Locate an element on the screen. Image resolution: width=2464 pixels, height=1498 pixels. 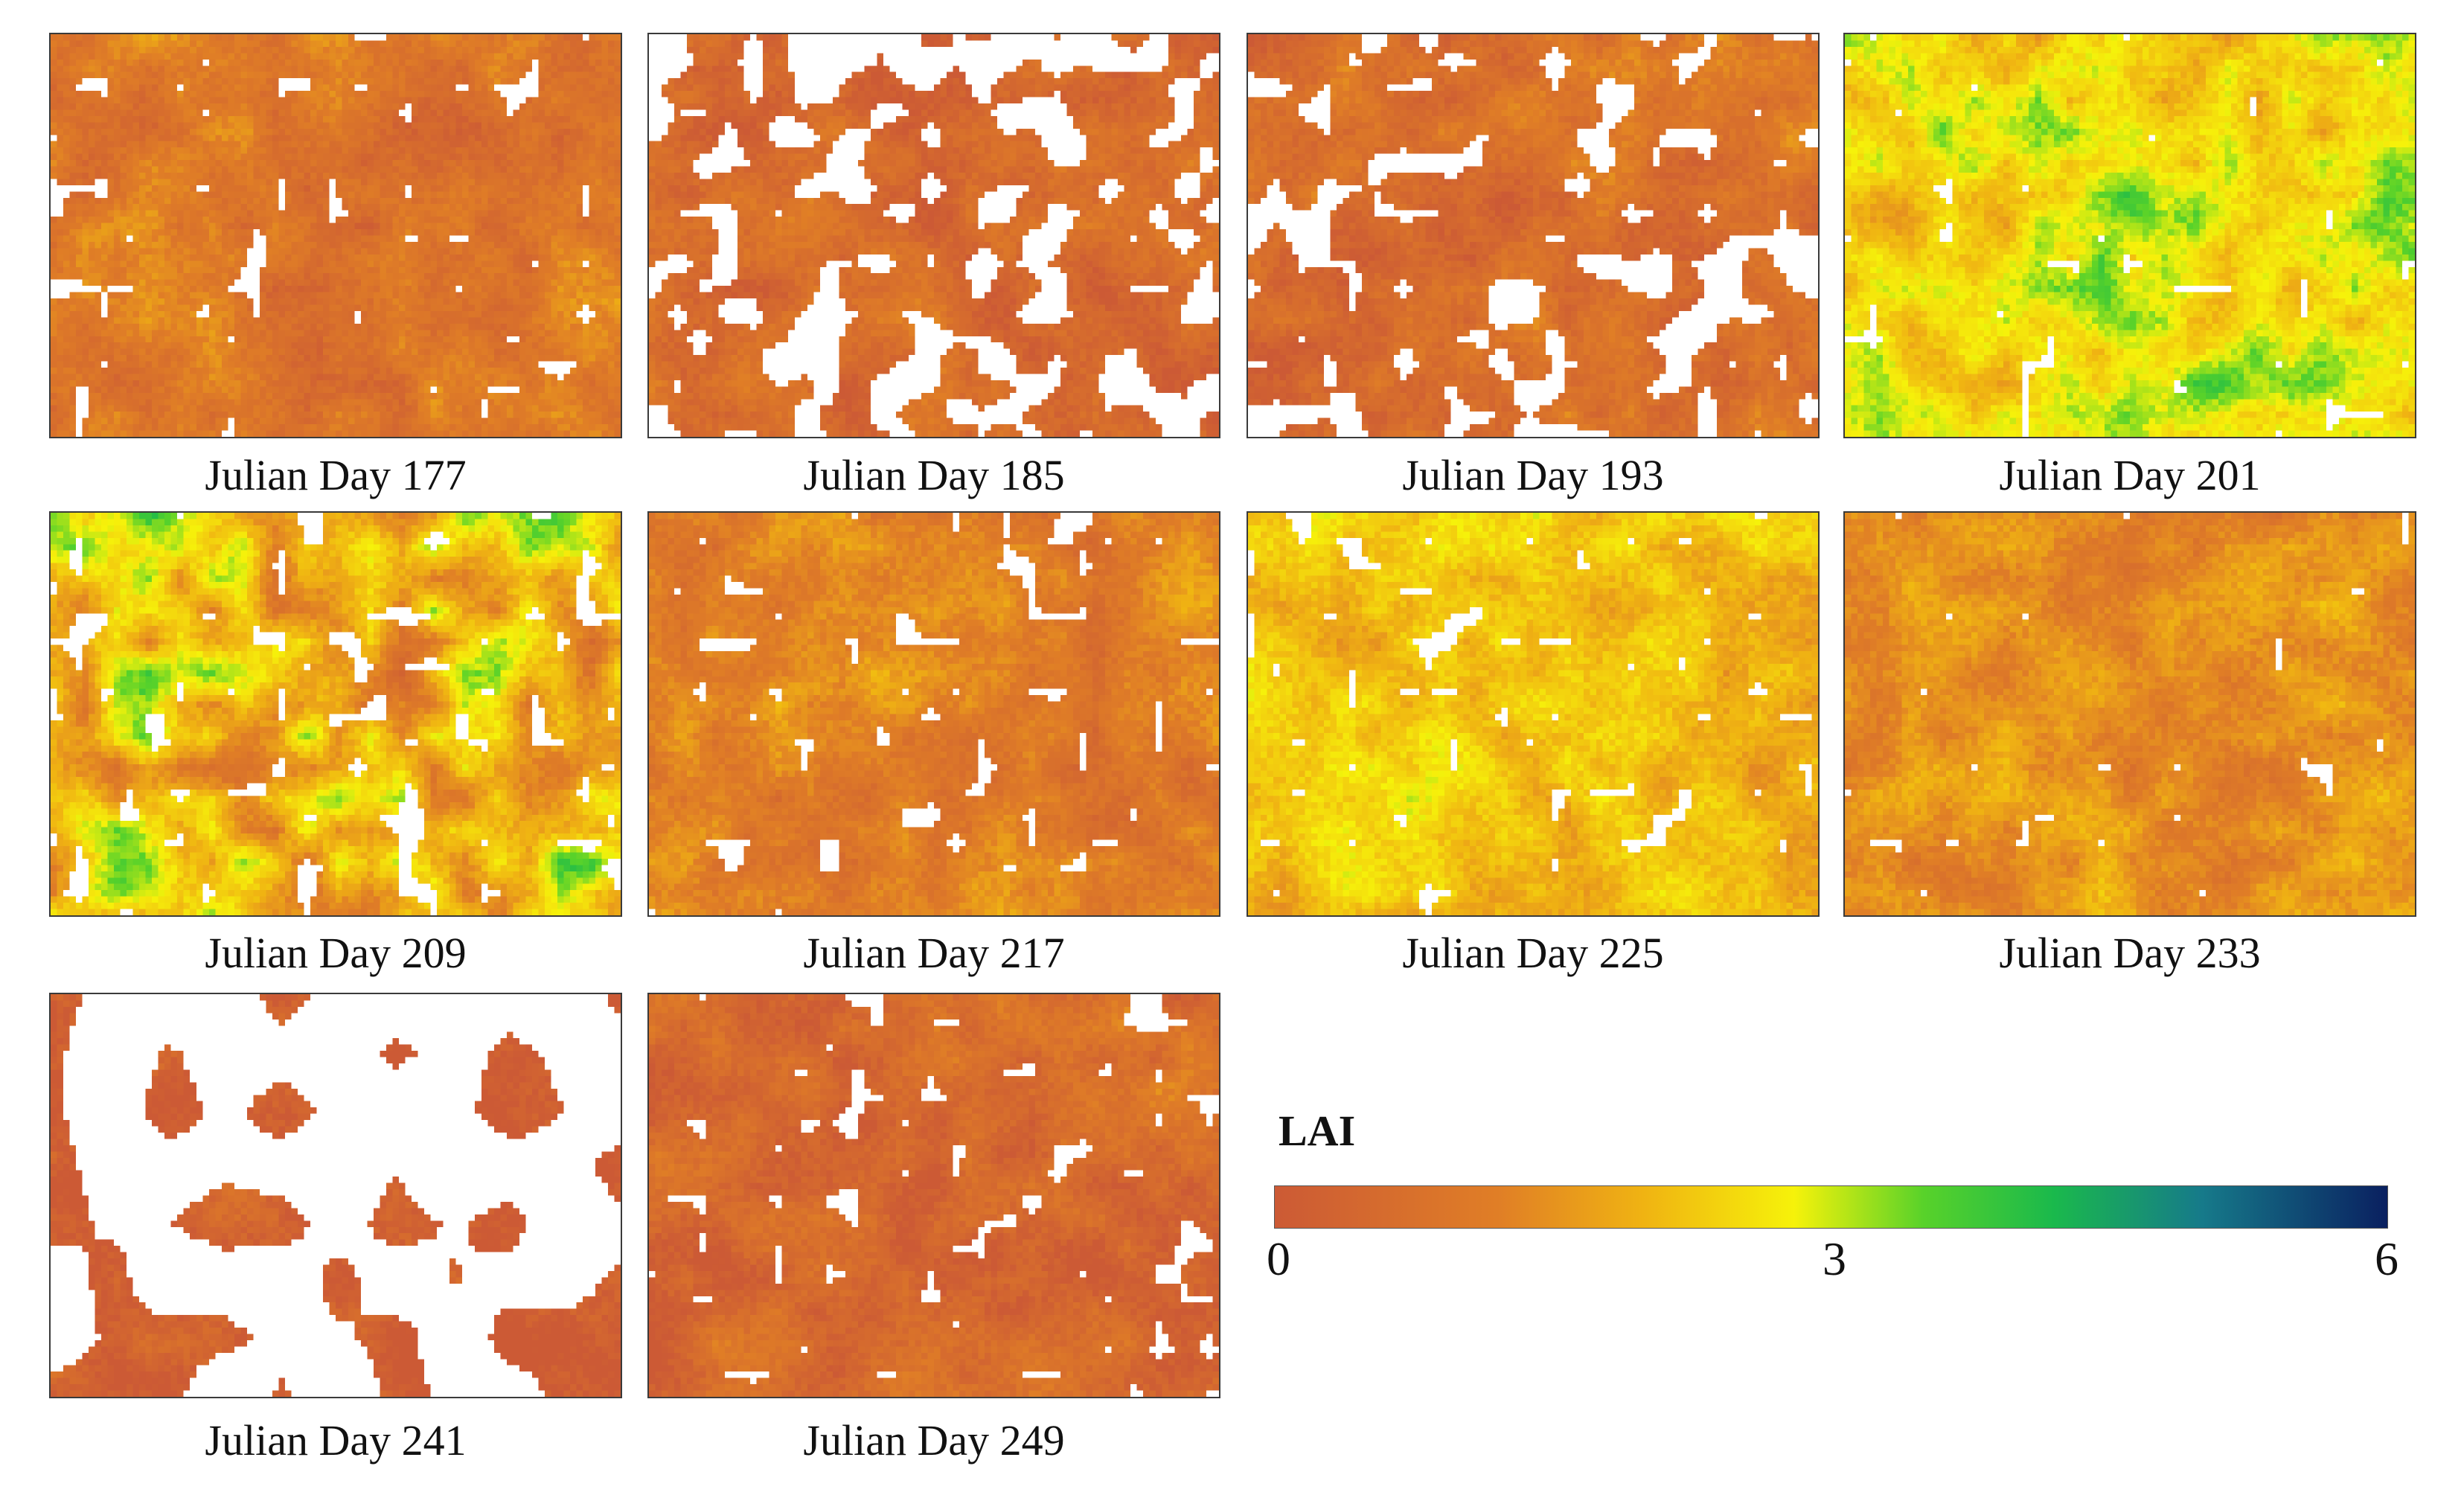
panel-caption: Julian Day 249 is located at coordinates (934, 1440).